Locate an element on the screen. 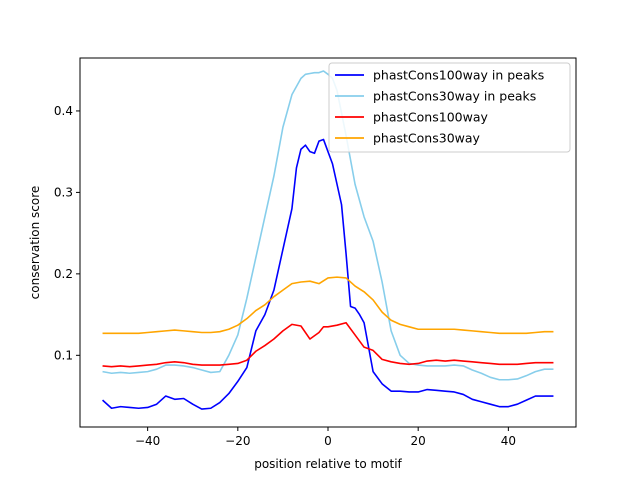 The image size is (640, 480). x-tick-label: 0 is located at coordinates (328, 441).